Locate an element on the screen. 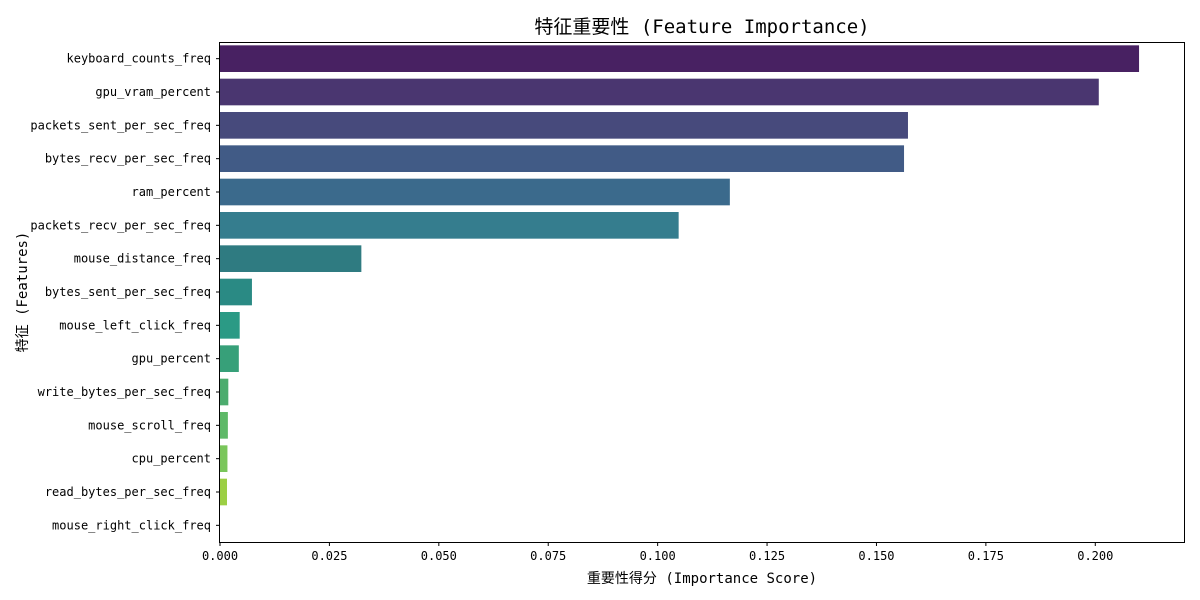  y-tick-label: mouse_left_click_freq is located at coordinates (135, 325).